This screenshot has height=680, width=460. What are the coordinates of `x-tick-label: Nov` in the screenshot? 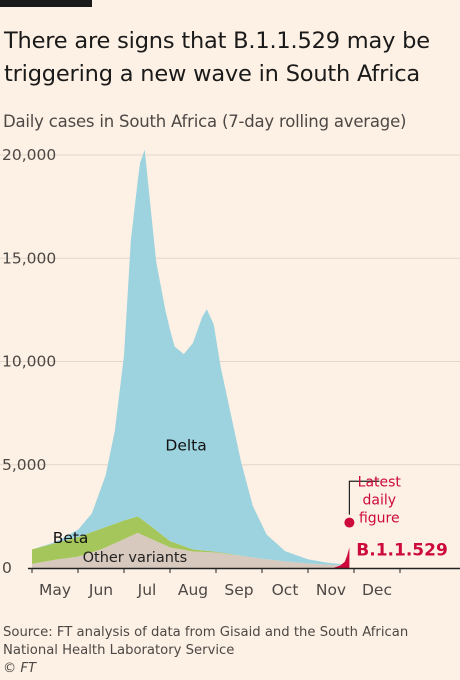 It's located at (331, 590).